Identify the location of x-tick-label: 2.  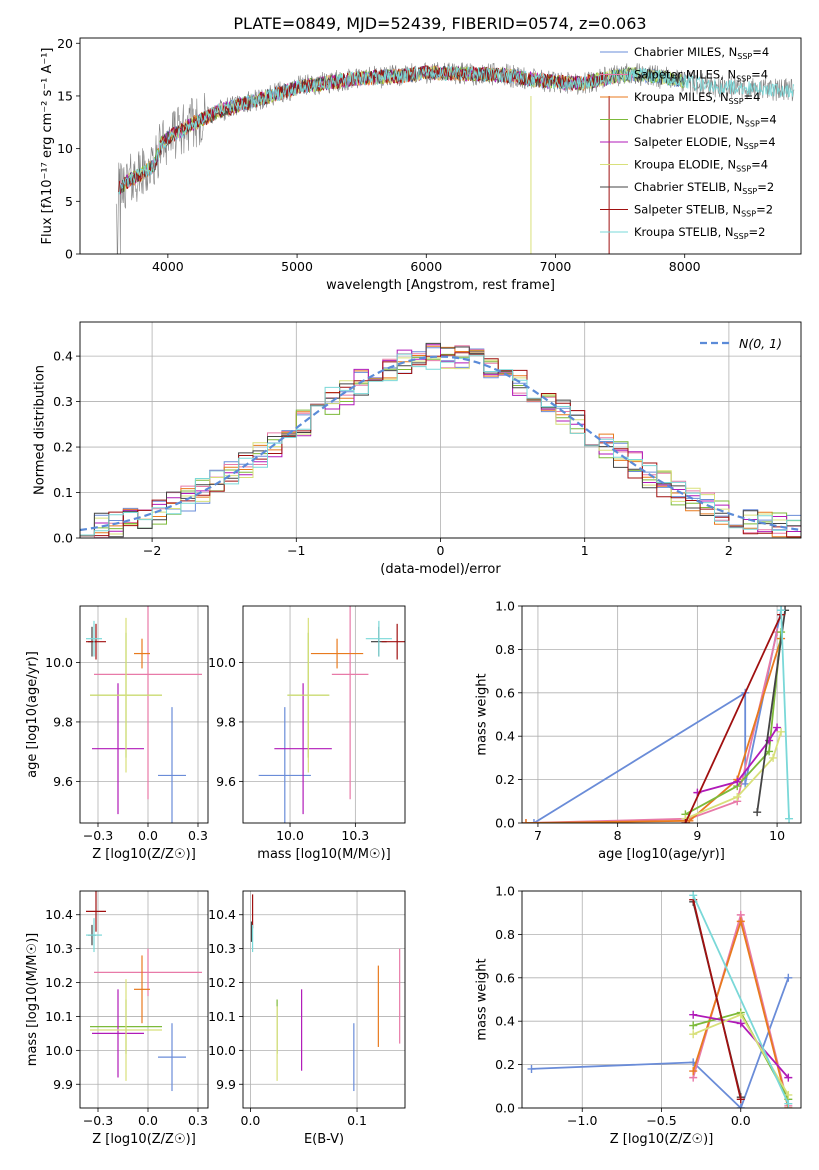
(729, 550).